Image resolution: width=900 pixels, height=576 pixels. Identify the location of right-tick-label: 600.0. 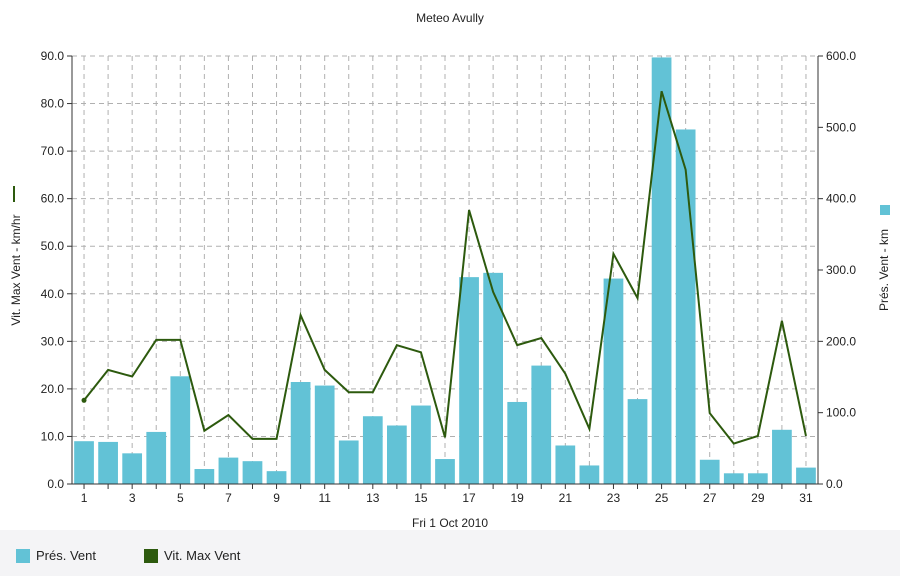
(841, 56).